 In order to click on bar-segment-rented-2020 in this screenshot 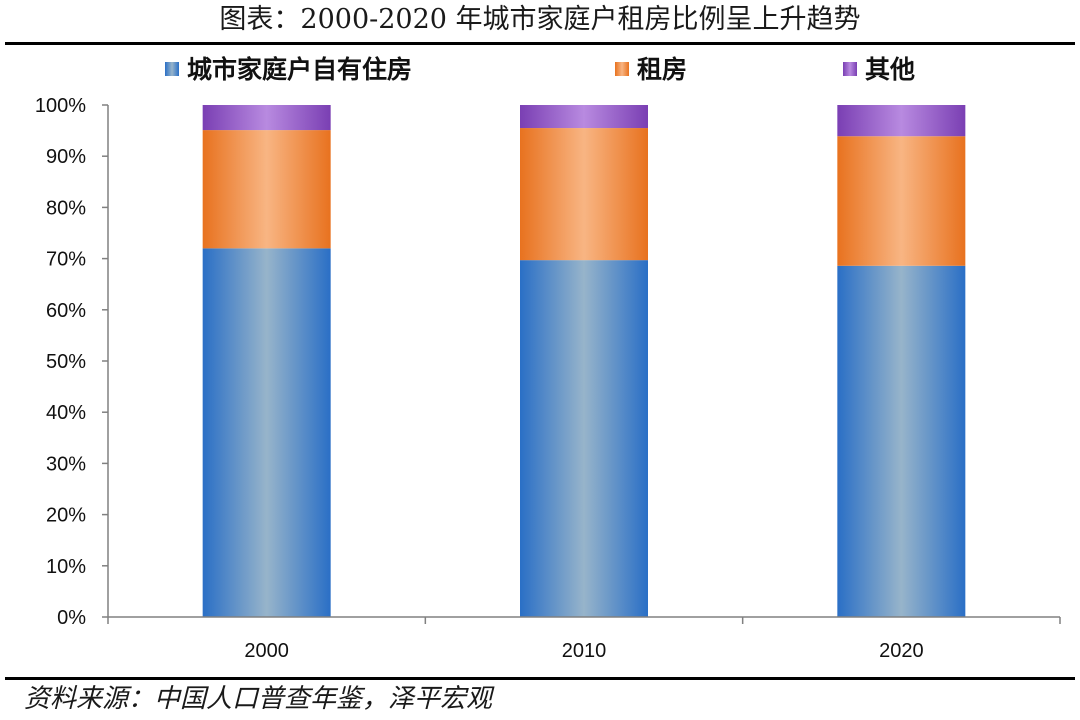, I will do `click(901, 201)`.